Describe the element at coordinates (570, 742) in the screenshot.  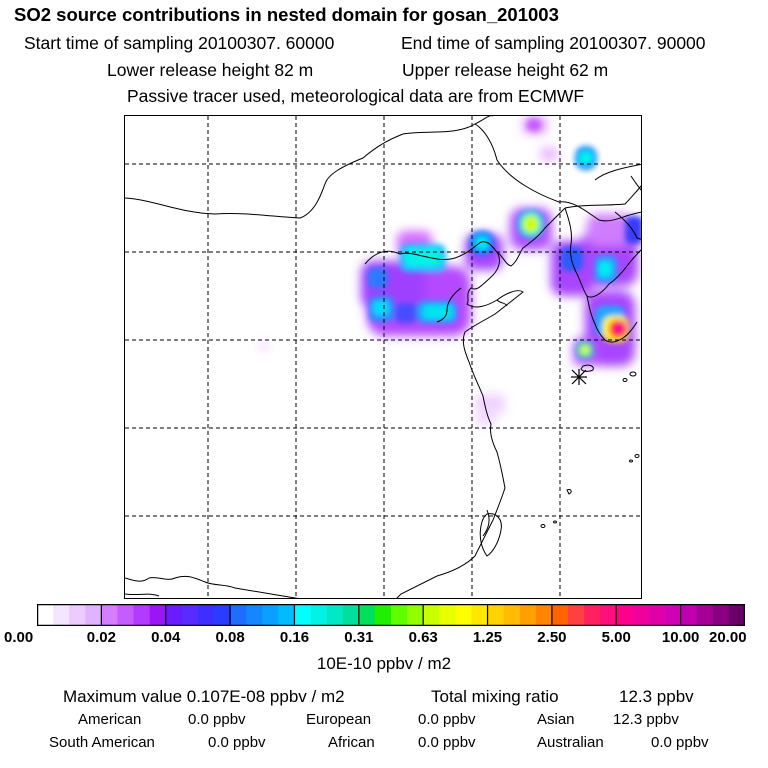
I see `region-name-australian: Australian` at that location.